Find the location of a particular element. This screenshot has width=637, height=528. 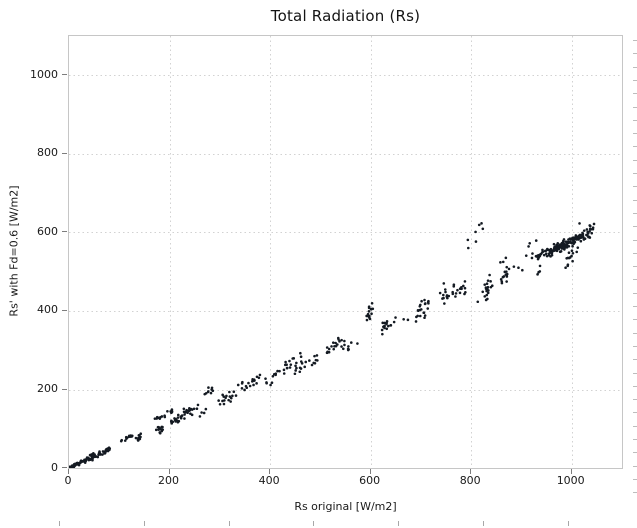

chart-title: Total Radiation (Rs) is located at coordinates (345, 16).